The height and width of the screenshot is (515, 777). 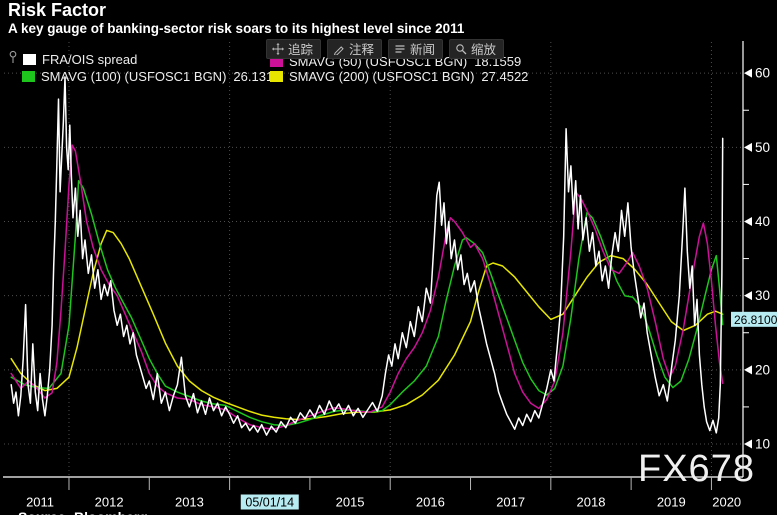 I want to click on source-credit: Source: Bloomberg, so click(x=83, y=512).